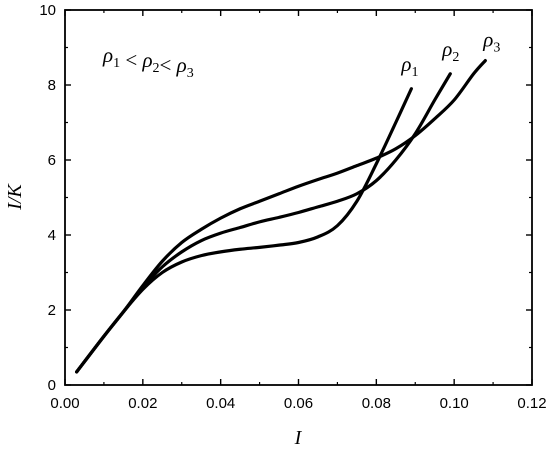 Image resolution: width=550 pixels, height=453 pixels. I want to click on x-tick-label: 0.04, so click(220, 403).